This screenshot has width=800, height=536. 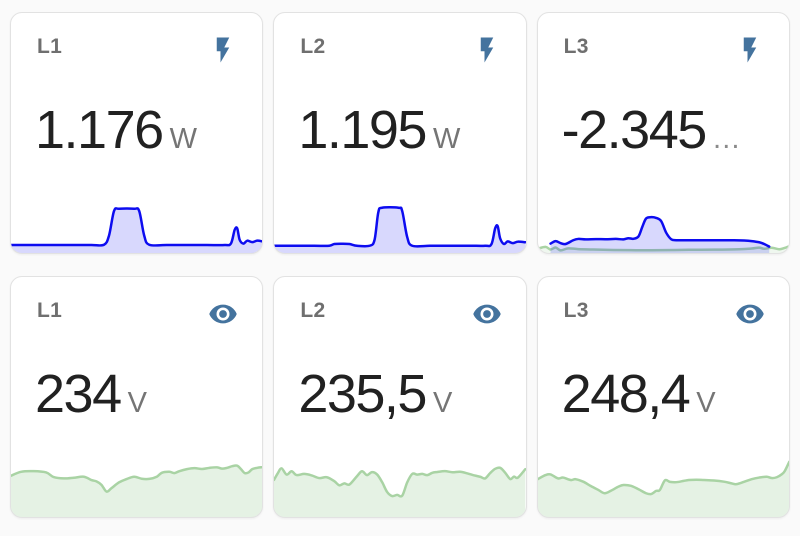 I want to click on value-row: 235,5 V, so click(x=399, y=394).